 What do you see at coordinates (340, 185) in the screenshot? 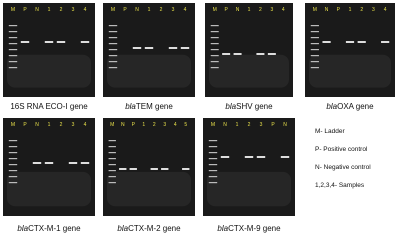
I see `legend-item: 1,2,3,4- Samples` at bounding box center [340, 185].